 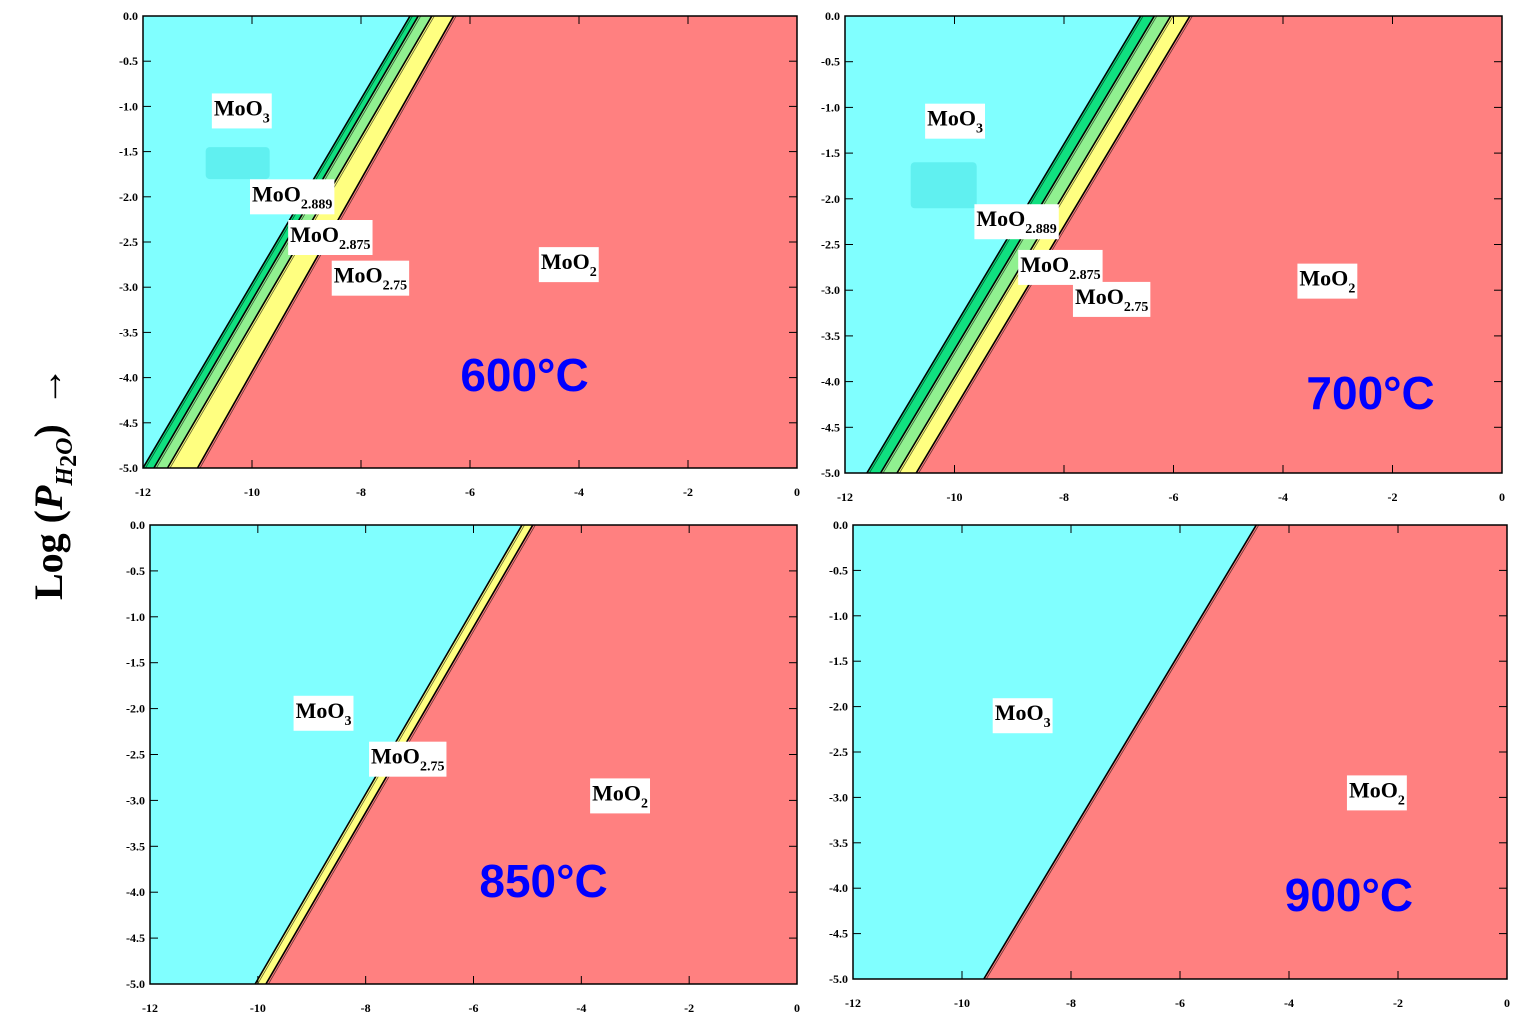 I want to click on y-axis-label-prefix: Log (, so click(x=48, y=555).